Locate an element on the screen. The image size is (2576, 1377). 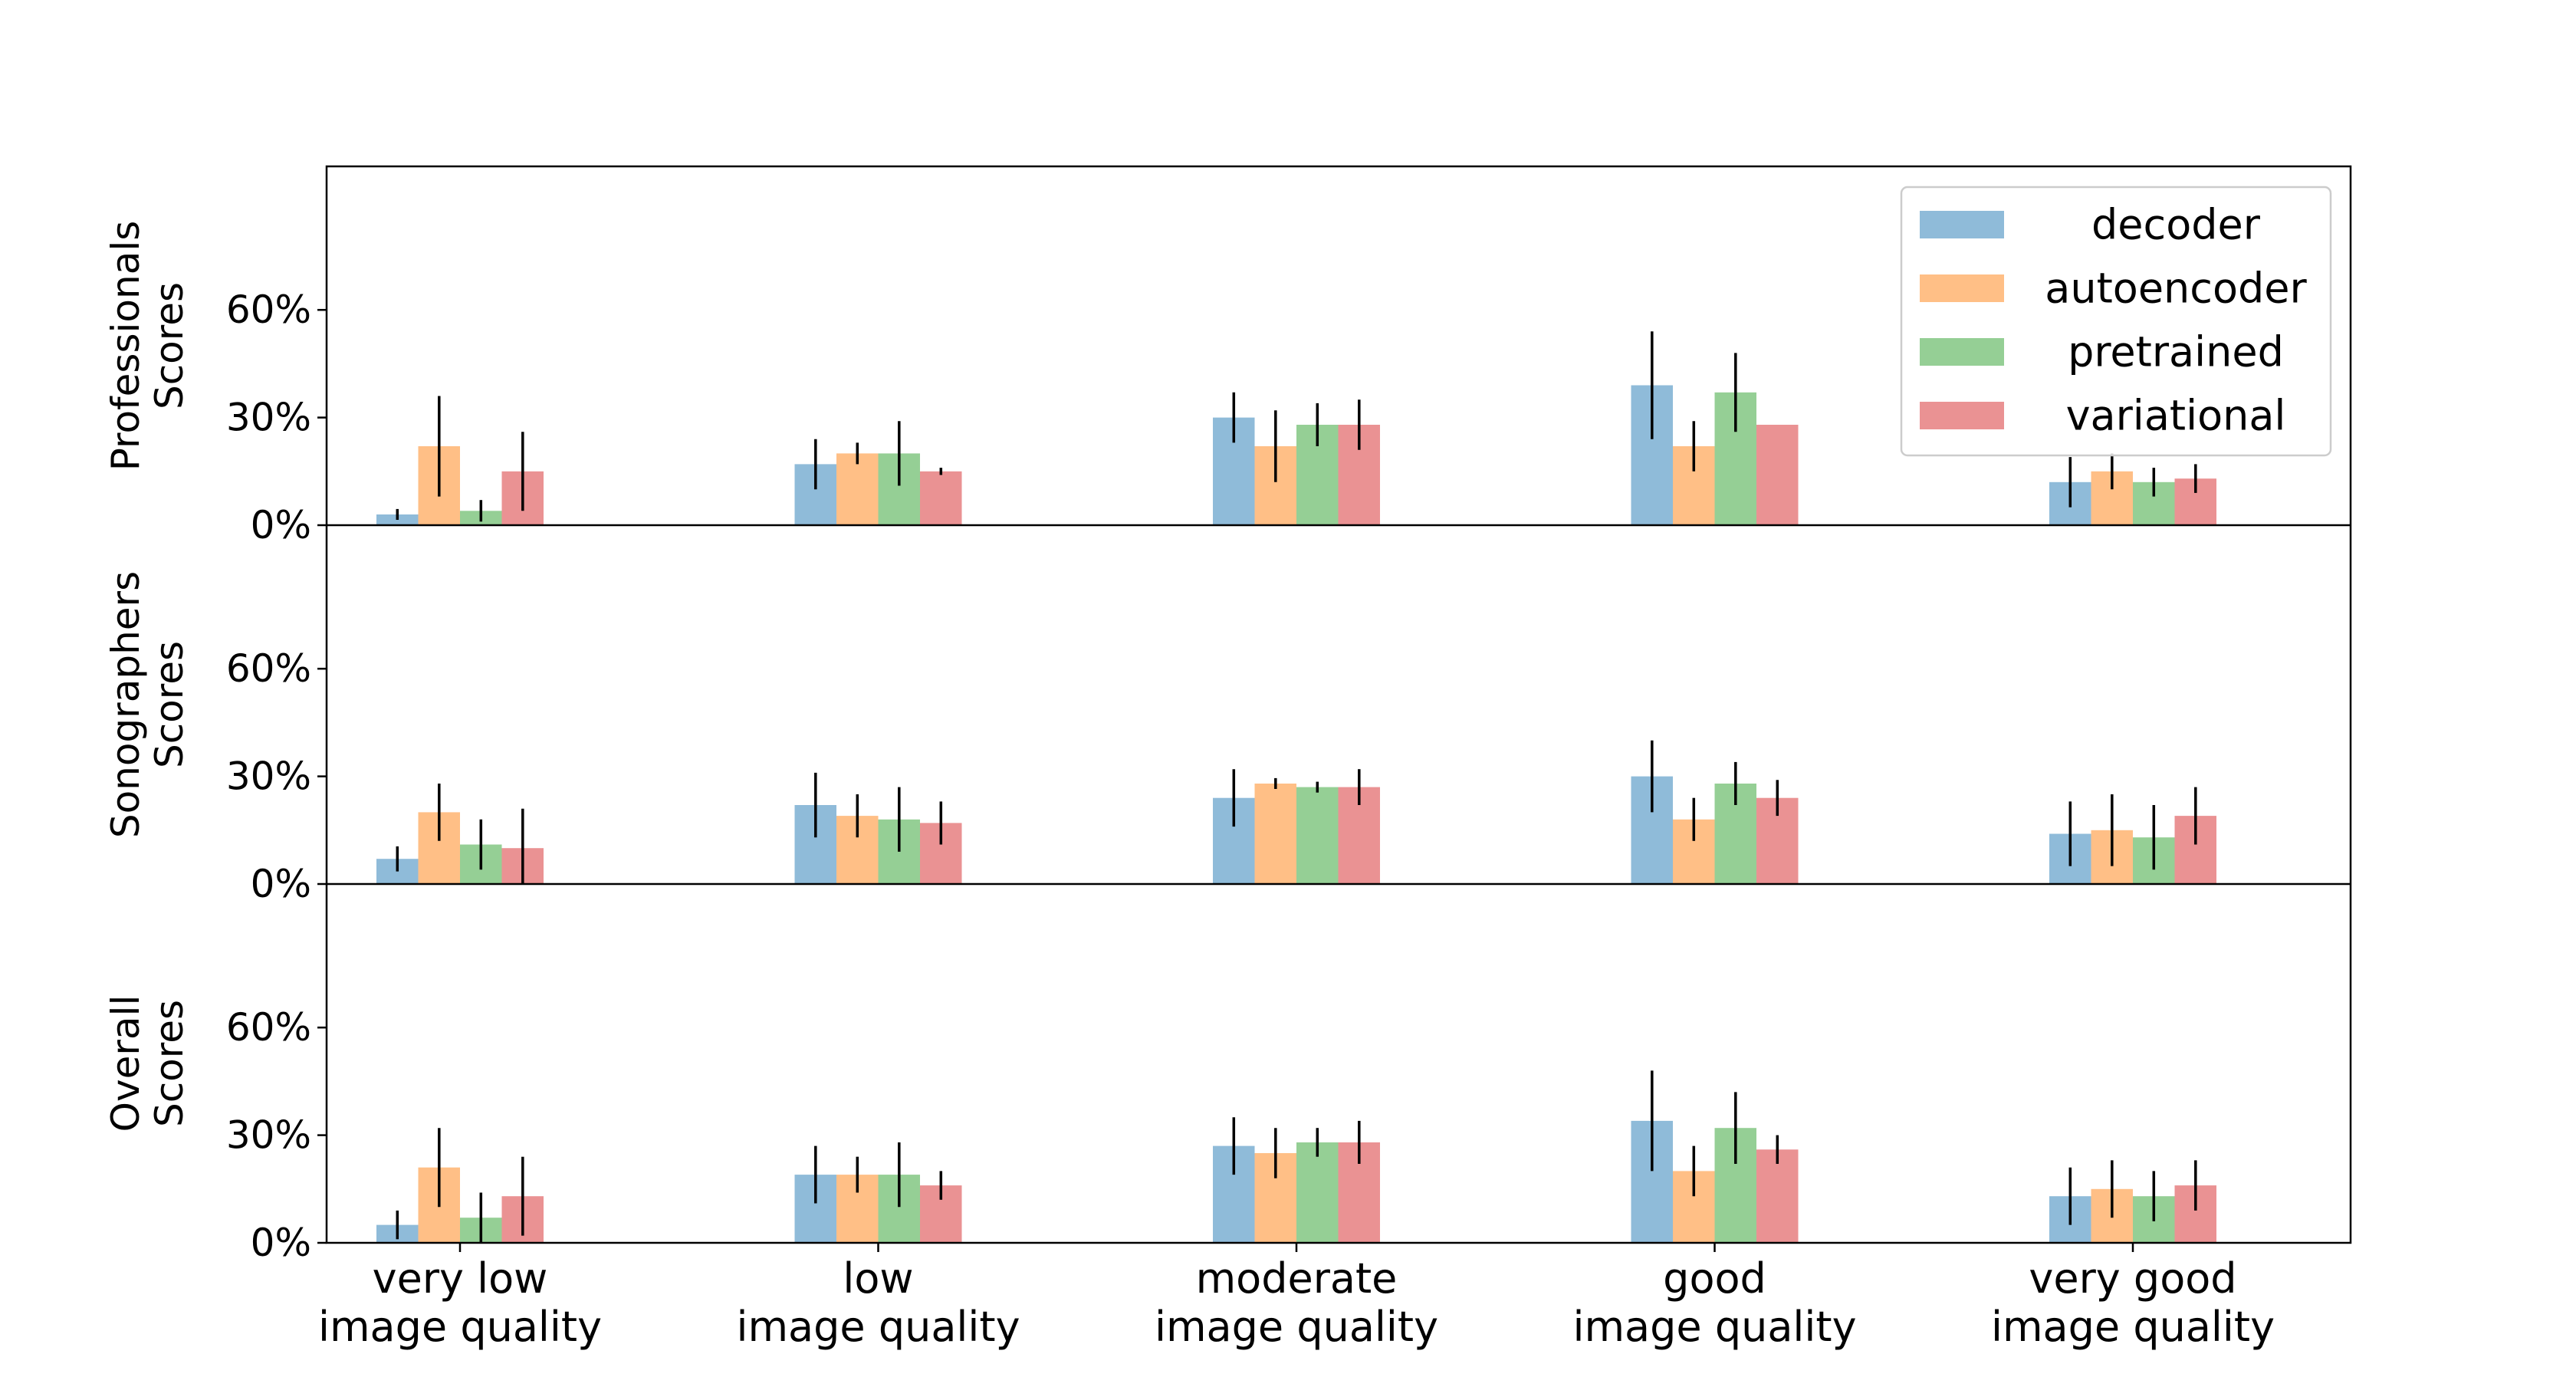
series-decoder is located at coordinates (1234, 455).